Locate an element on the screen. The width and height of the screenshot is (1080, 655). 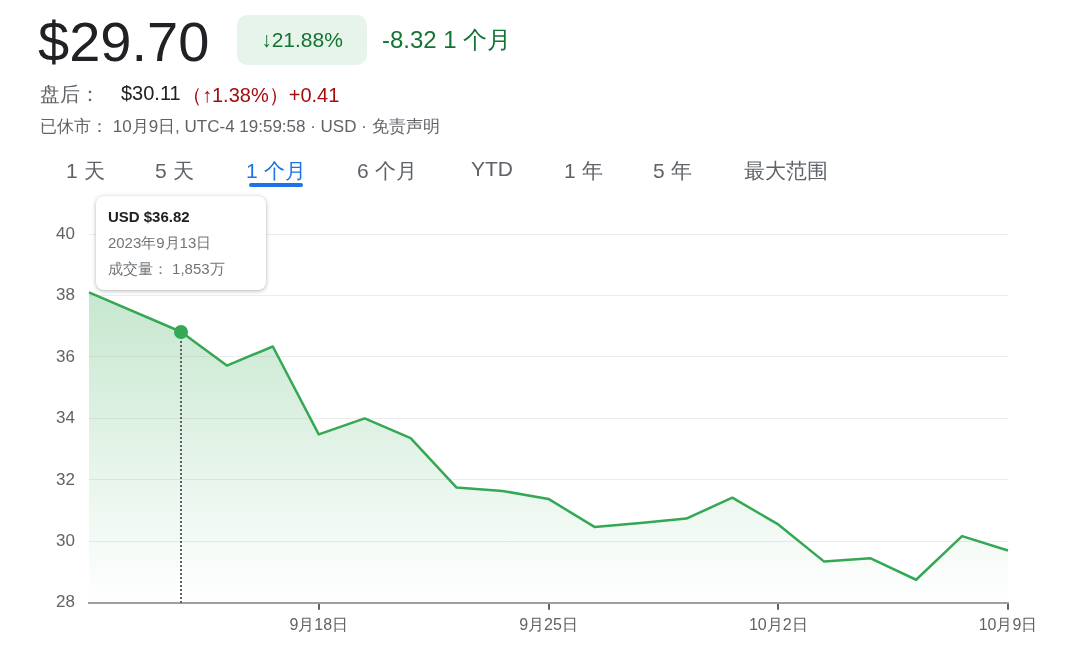
text: 1 天 is located at coordinates (85, 171).